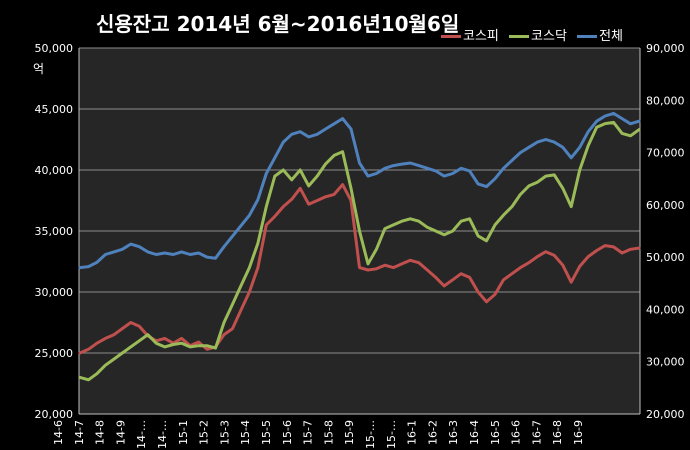 This screenshot has height=450, width=690. I want to click on legend-swatch-total, so click(587, 36).